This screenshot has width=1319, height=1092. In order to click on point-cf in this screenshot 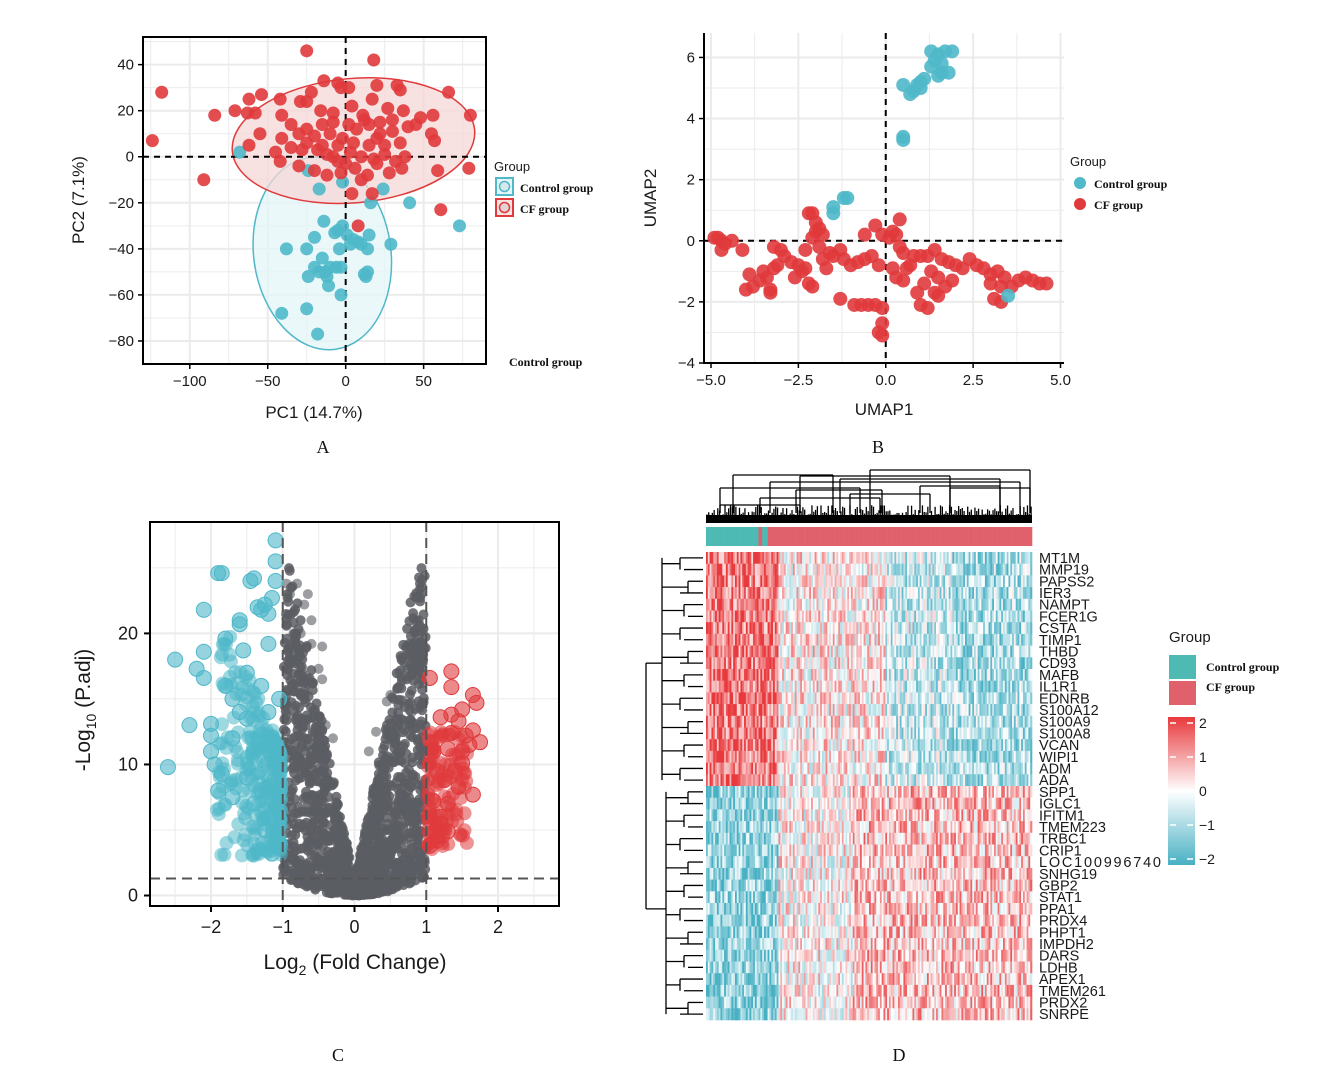, I will do `click(400, 90)`.